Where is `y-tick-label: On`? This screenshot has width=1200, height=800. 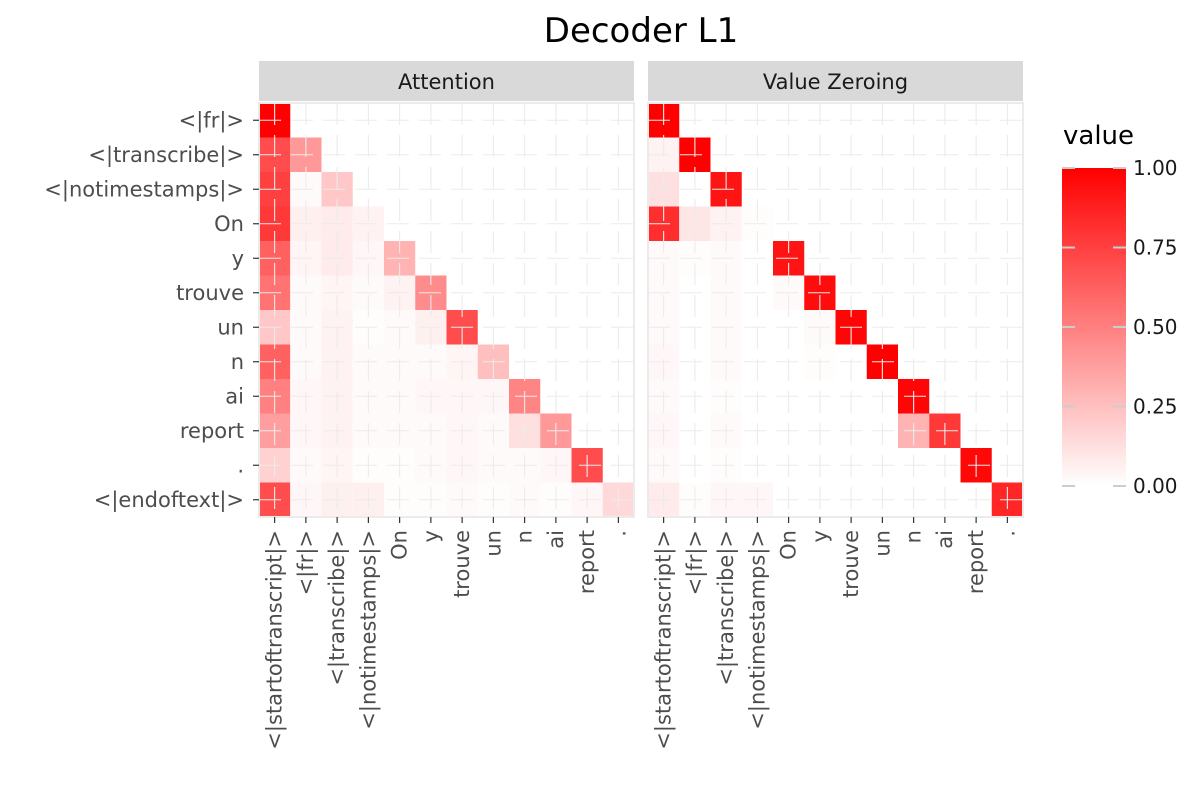
y-tick-label: On is located at coordinates (229, 224).